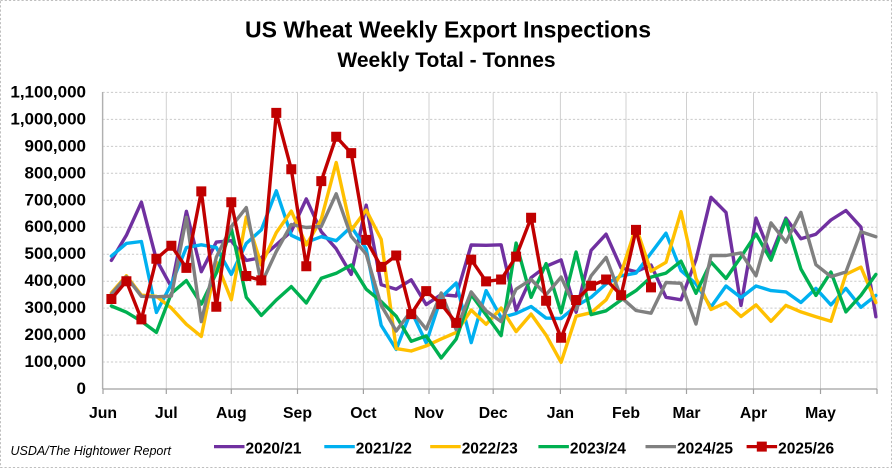  Describe the element at coordinates (55, 226) in the screenshot. I see `svg-text: 600,000` at that location.